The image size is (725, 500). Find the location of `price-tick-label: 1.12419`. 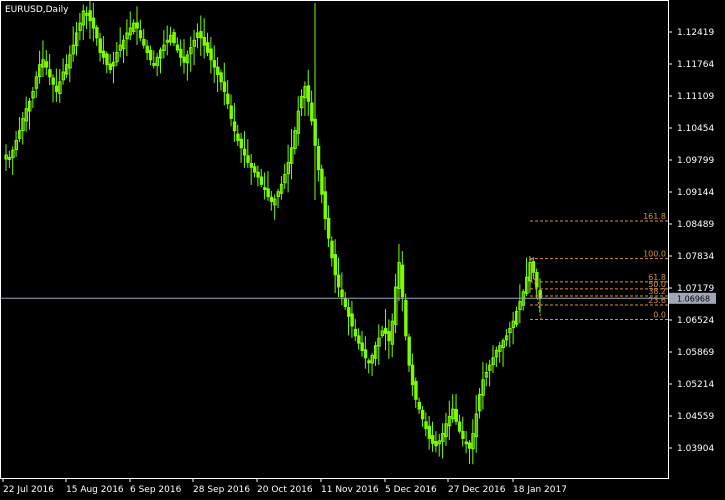

price-tick-label: 1.12419 is located at coordinates (695, 33).